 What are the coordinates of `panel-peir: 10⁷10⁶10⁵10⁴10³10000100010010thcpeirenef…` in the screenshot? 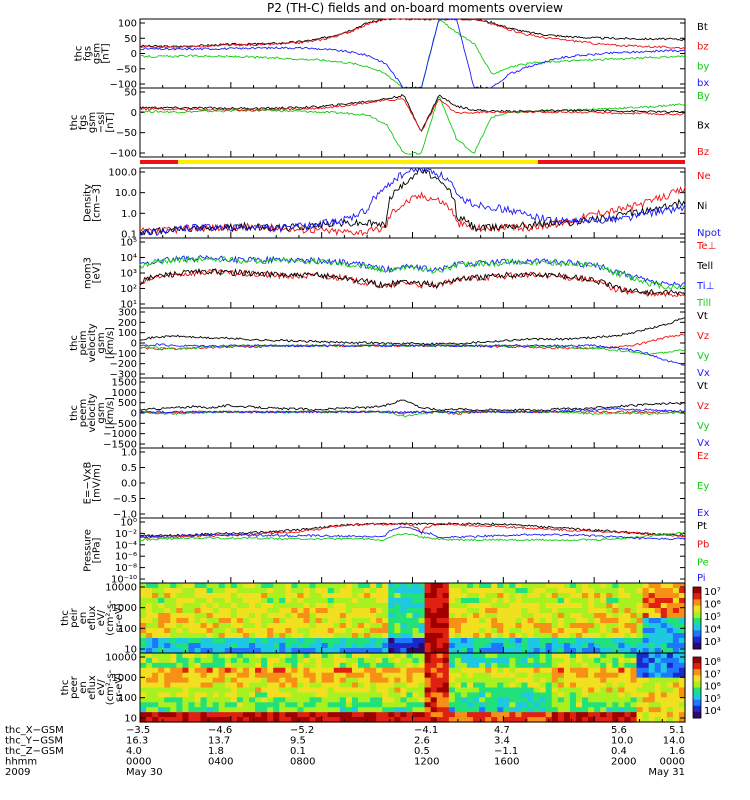 It's located at (390, 619).